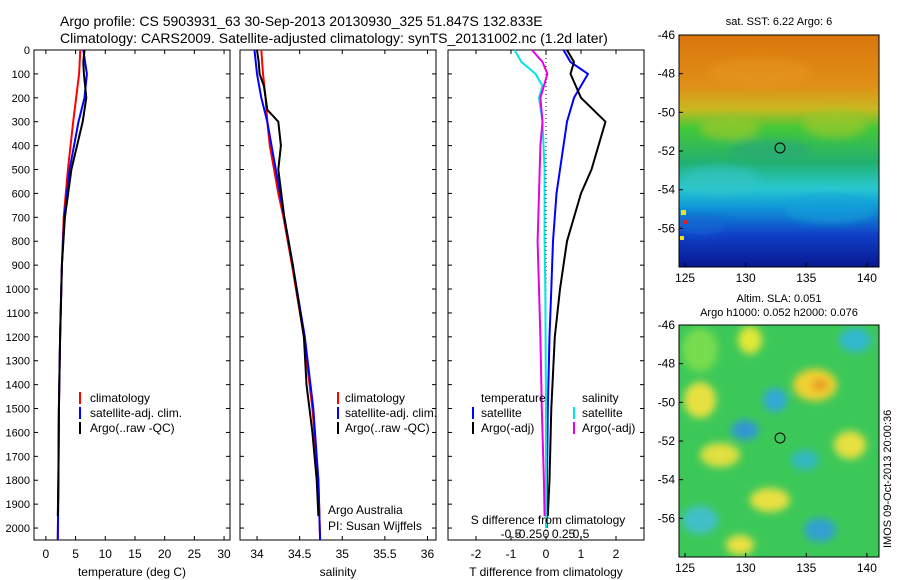 This screenshot has width=900, height=580. What do you see at coordinates (779, 313) in the screenshot?
I see `sla-map-title-2: Argo h1000: 0.052 h2000: 0.076` at bounding box center [779, 313].